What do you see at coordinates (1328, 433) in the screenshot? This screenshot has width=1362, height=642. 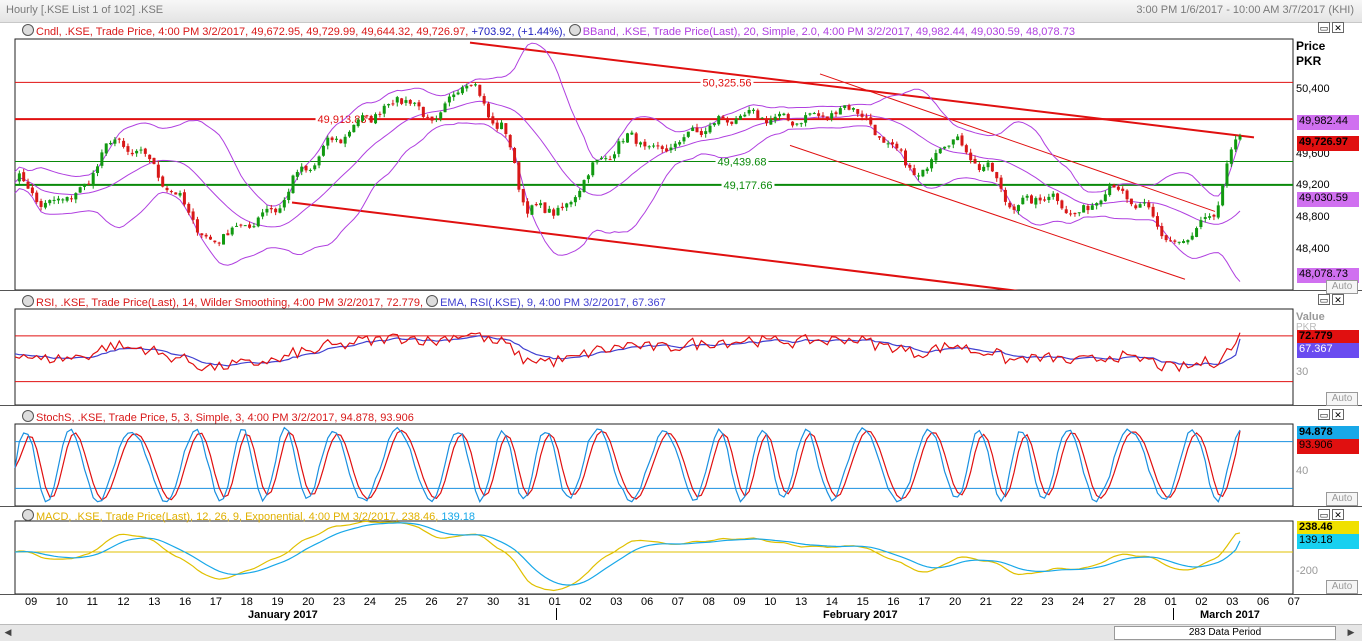 I see `stoch-k-tag: 94.878` at bounding box center [1328, 433].